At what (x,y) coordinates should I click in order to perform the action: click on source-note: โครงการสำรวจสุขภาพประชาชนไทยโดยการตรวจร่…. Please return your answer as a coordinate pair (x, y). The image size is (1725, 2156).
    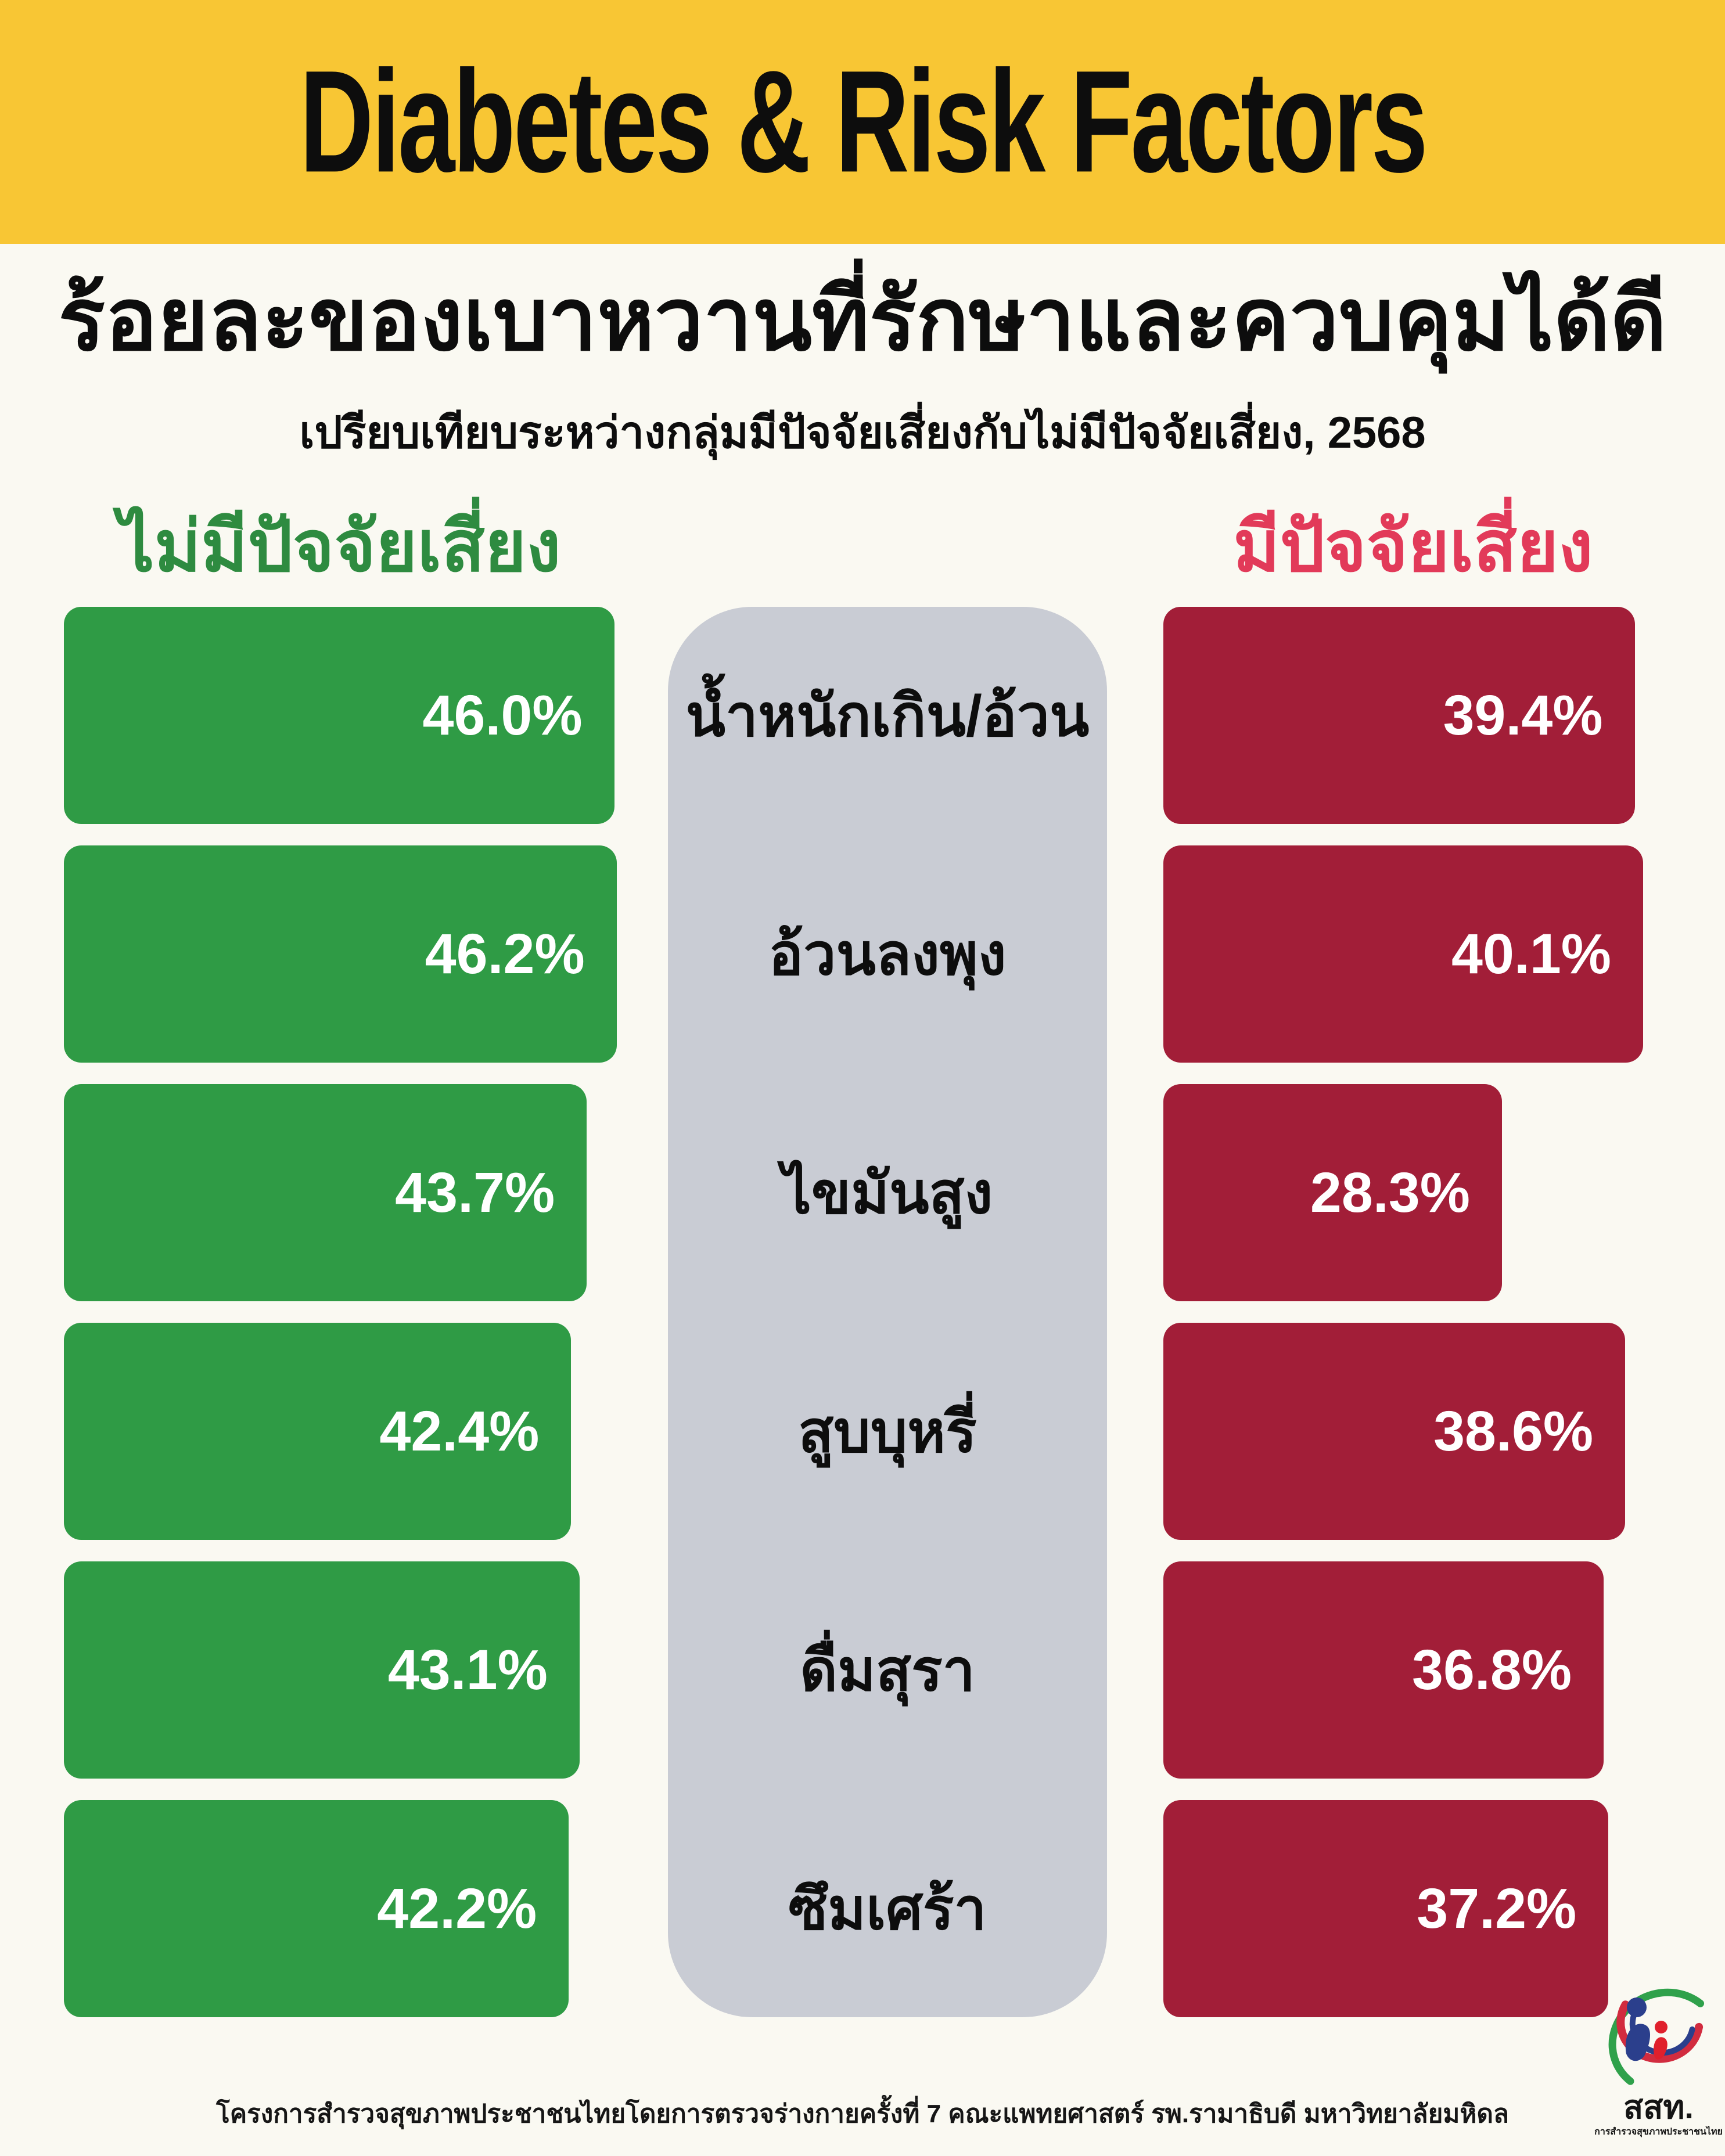
    Looking at the image, I should click on (862, 2114).